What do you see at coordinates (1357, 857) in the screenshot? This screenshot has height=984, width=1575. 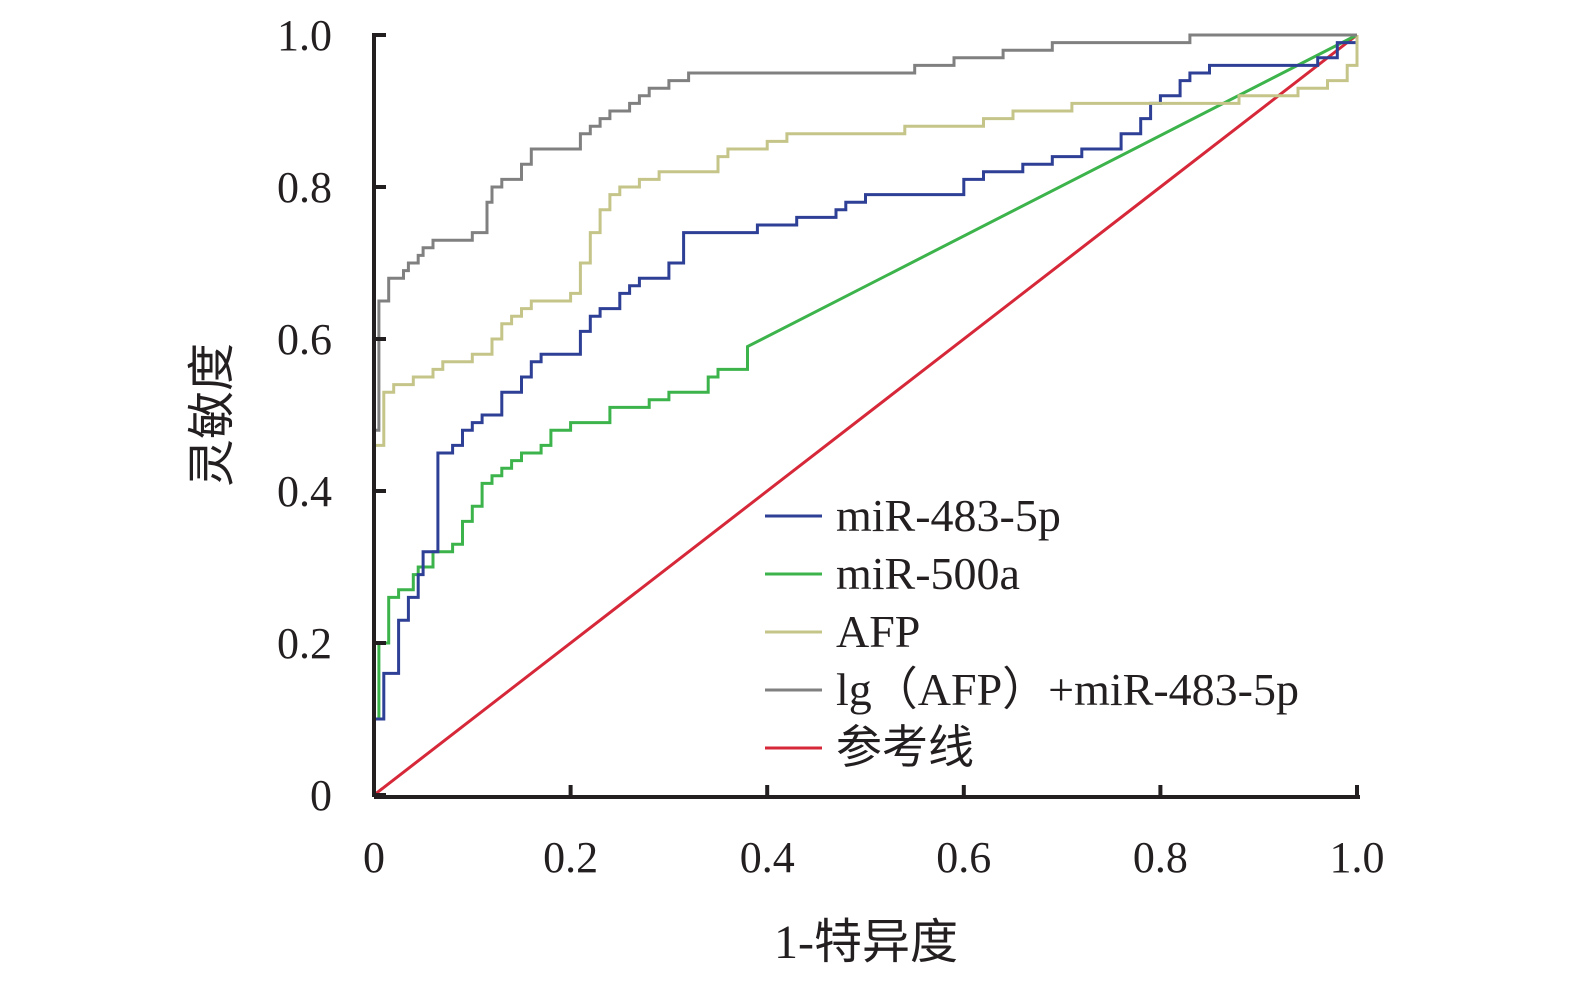 I see `x-tick-label: 1.0` at bounding box center [1357, 857].